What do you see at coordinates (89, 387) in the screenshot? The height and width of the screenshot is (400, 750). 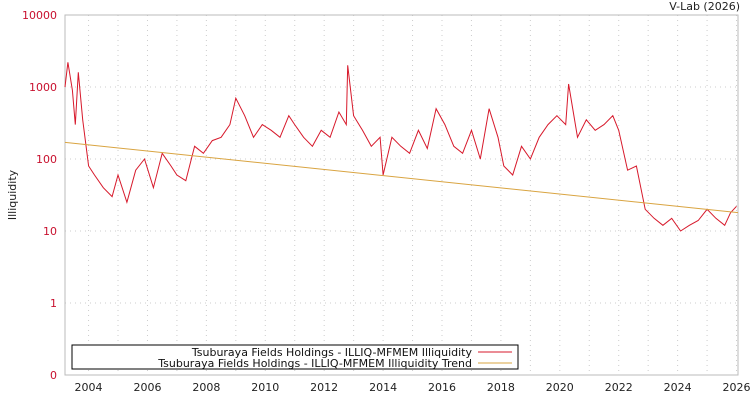 I see `x-tick-label: 2004` at bounding box center [89, 387].